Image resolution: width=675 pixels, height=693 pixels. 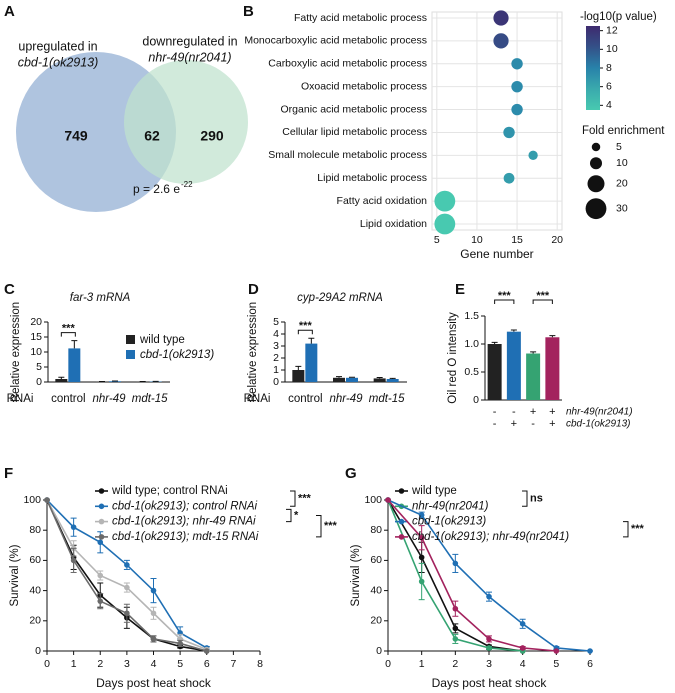 I want to click on bubble, so click(x=501, y=18).